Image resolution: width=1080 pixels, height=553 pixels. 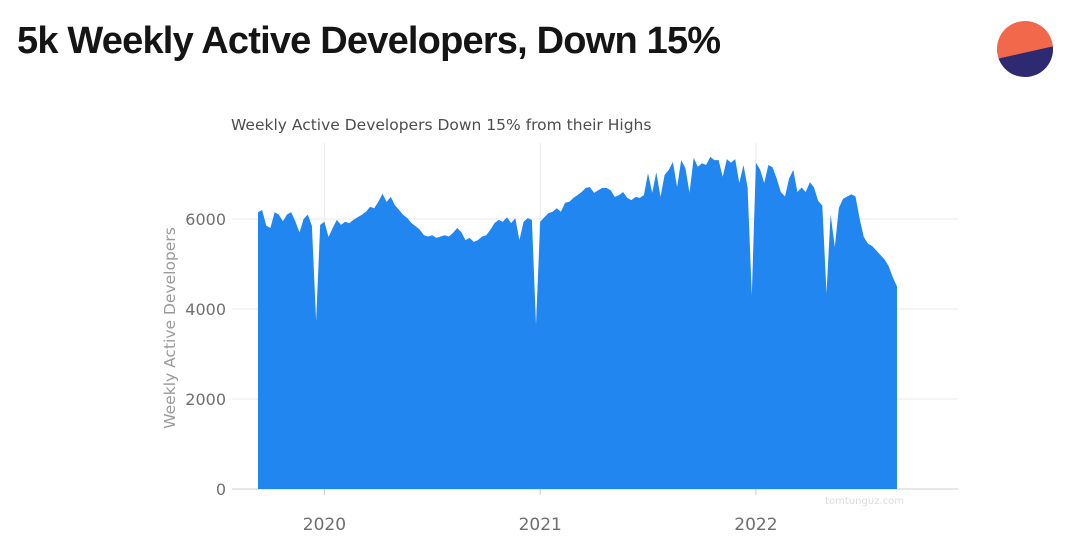 What do you see at coordinates (221, 489) in the screenshot?
I see `y-tick-label: 0` at bounding box center [221, 489].